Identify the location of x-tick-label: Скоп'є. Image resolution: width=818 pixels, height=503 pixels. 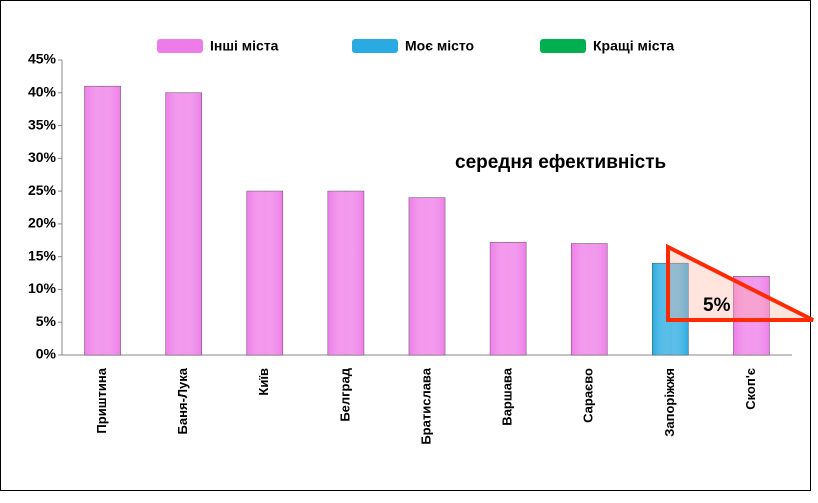
(750, 389).